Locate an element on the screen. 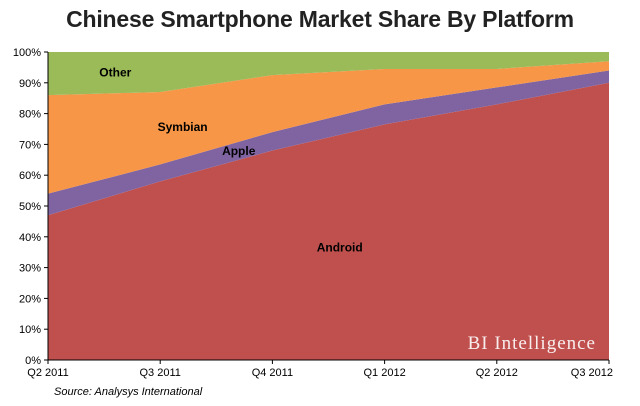 The image size is (640, 406). y-tick-label: 10% is located at coordinates (30, 330).